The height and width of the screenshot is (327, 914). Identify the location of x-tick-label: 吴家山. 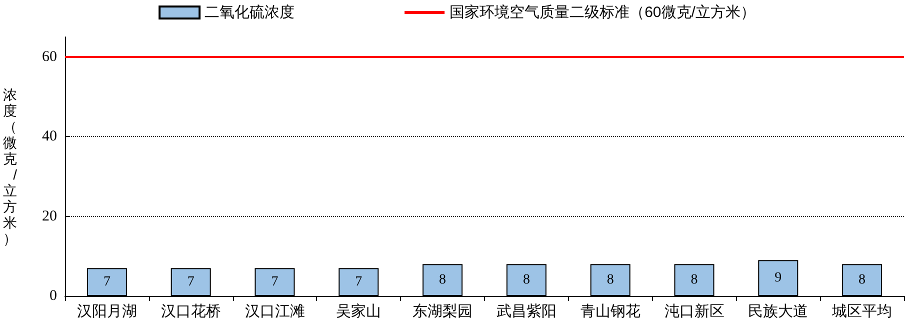
(359, 311).